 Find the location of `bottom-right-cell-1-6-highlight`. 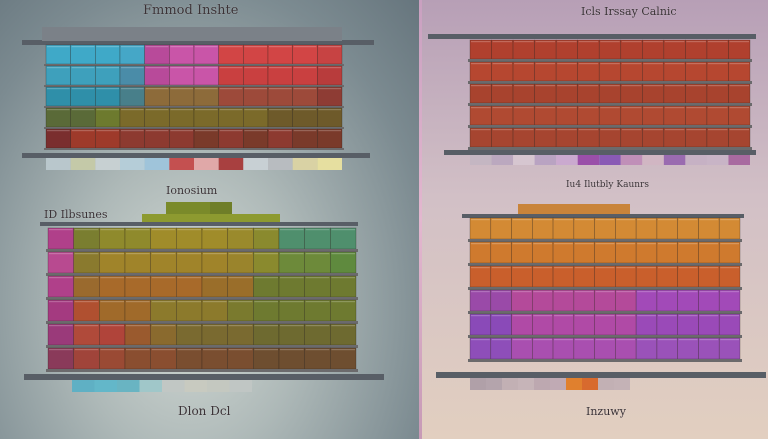

bottom-right-cell-1-6-highlight is located at coordinates (605, 244).